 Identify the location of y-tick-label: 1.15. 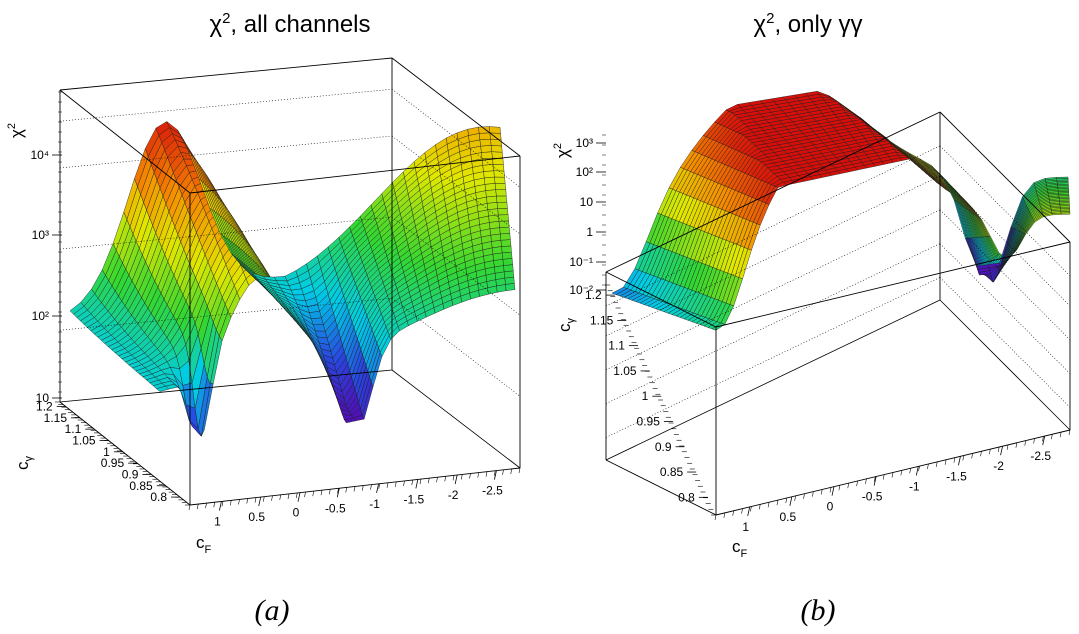
(602, 320).